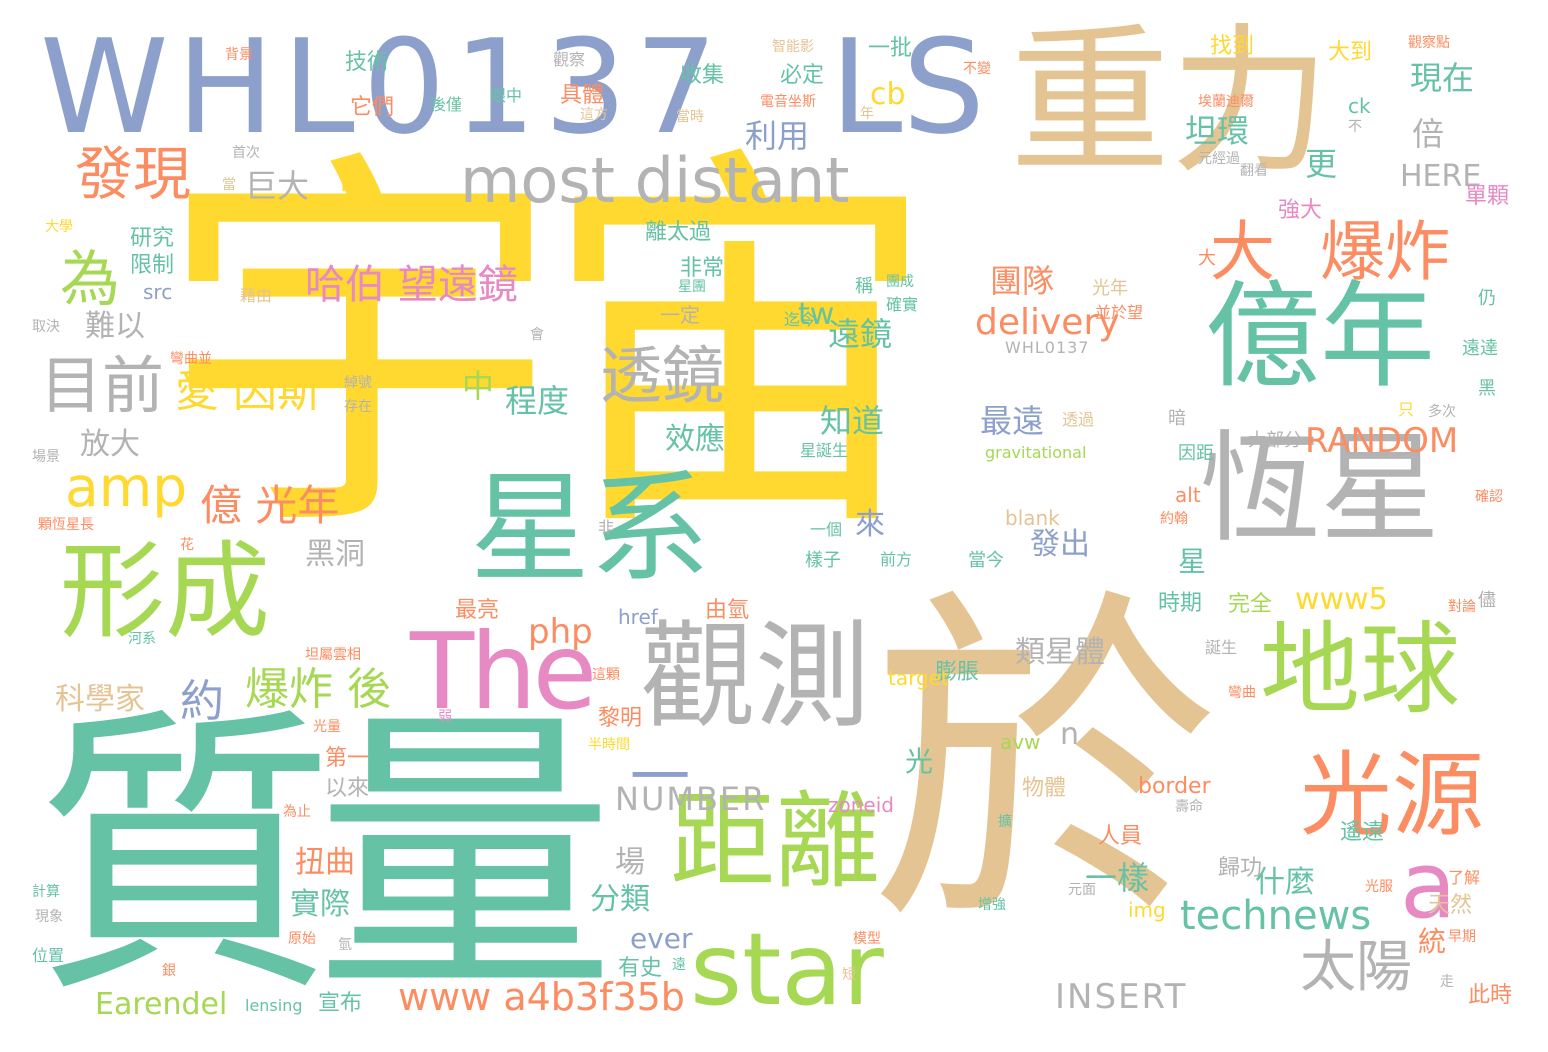 The height and width of the screenshot is (1052, 1548). I want to click on cloud-word: 因距, so click(1196, 453).